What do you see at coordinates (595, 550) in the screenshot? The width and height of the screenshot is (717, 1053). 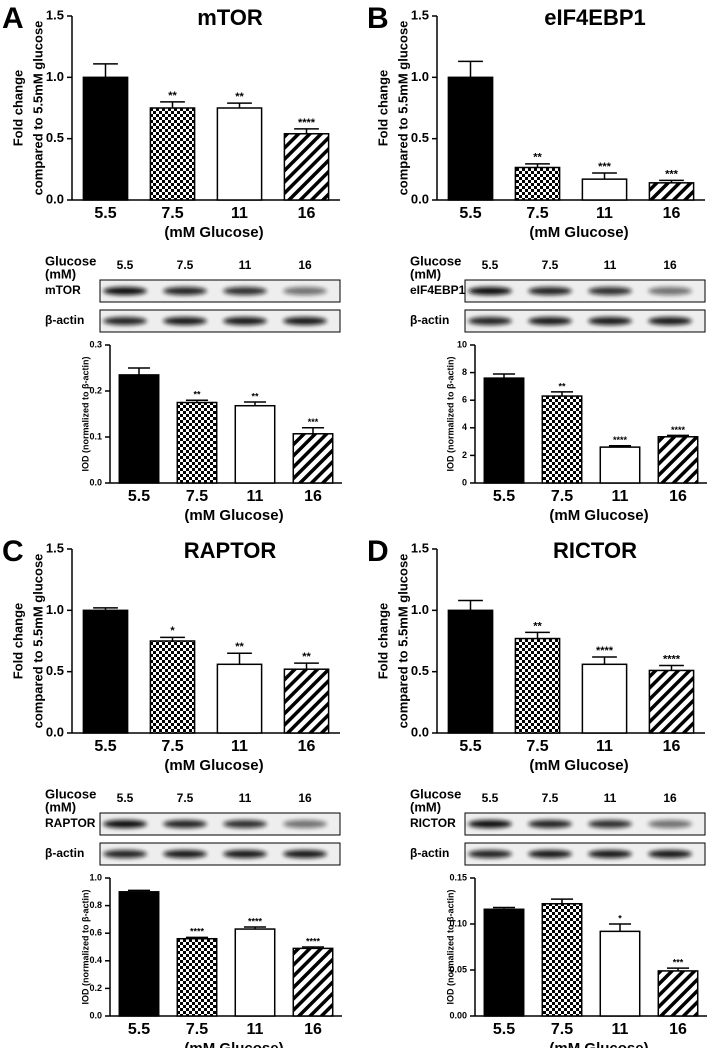 I see `chart-title: RICTOR` at bounding box center [595, 550].